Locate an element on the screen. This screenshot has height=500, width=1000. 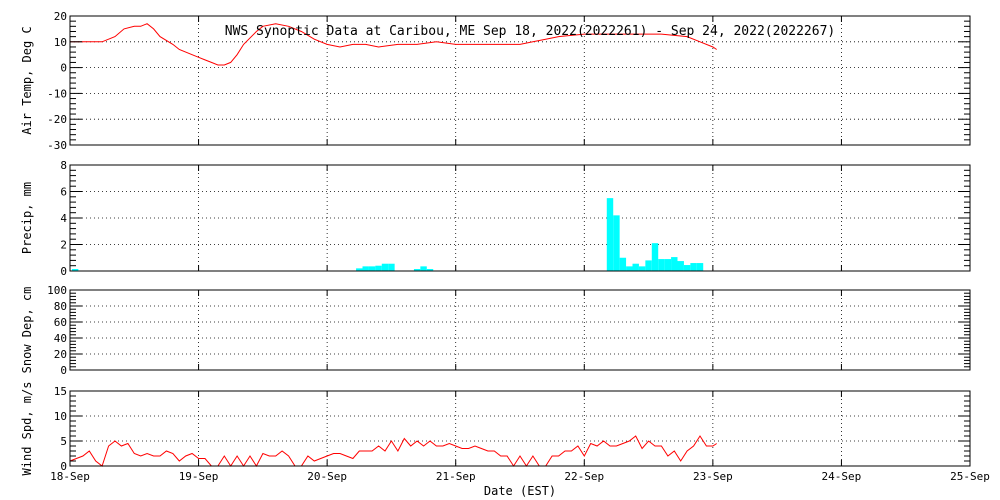
panel-wind-speed-series-line is located at coordinates (393, 451).